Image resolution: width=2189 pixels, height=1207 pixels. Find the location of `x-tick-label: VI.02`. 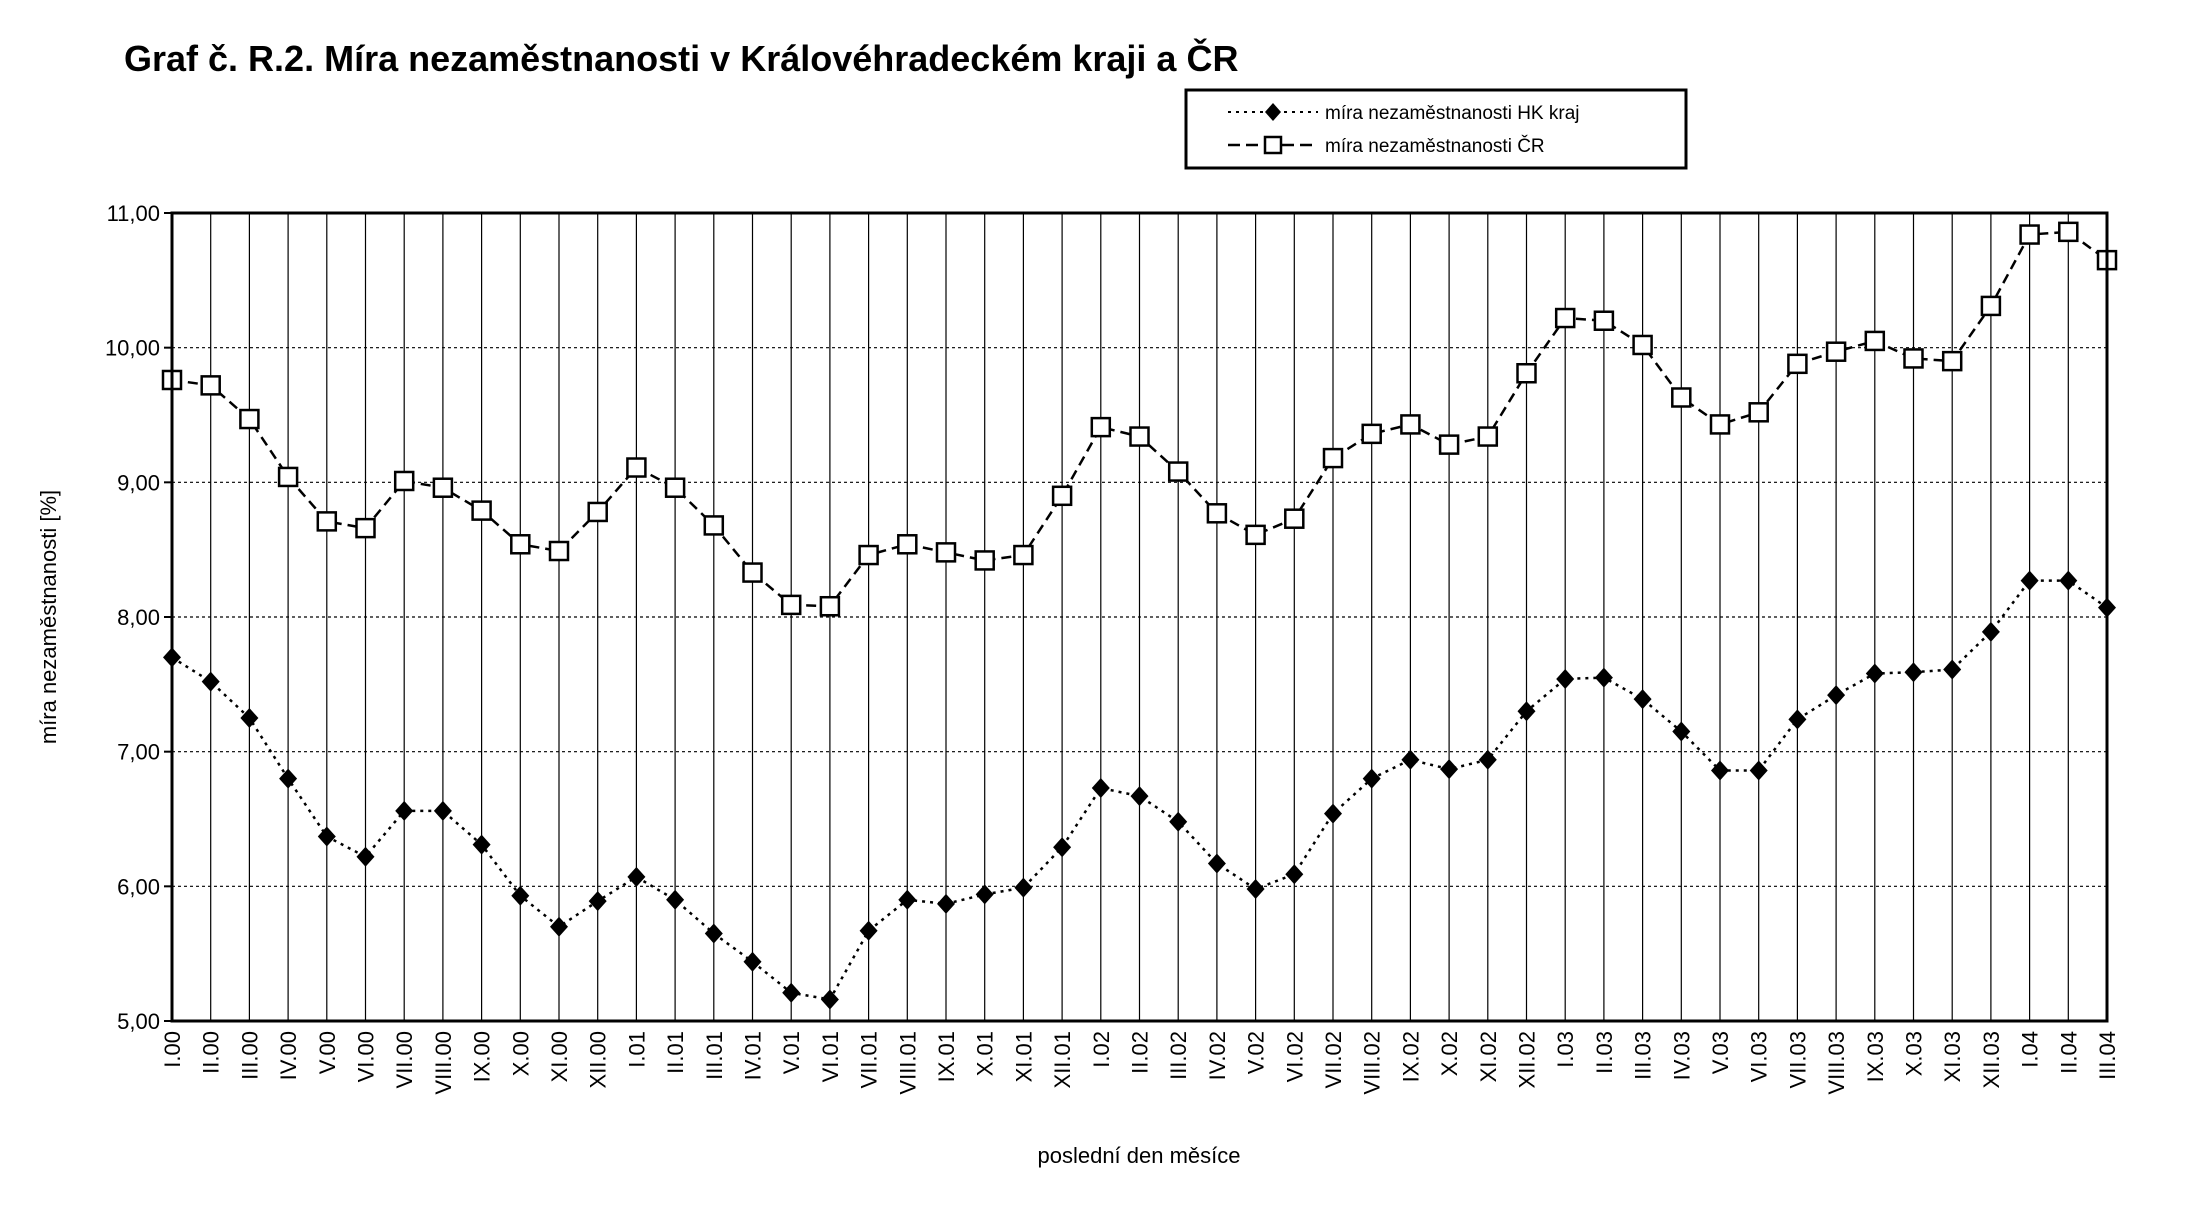

x-tick-label: VI.02 is located at coordinates (1294, 1056).